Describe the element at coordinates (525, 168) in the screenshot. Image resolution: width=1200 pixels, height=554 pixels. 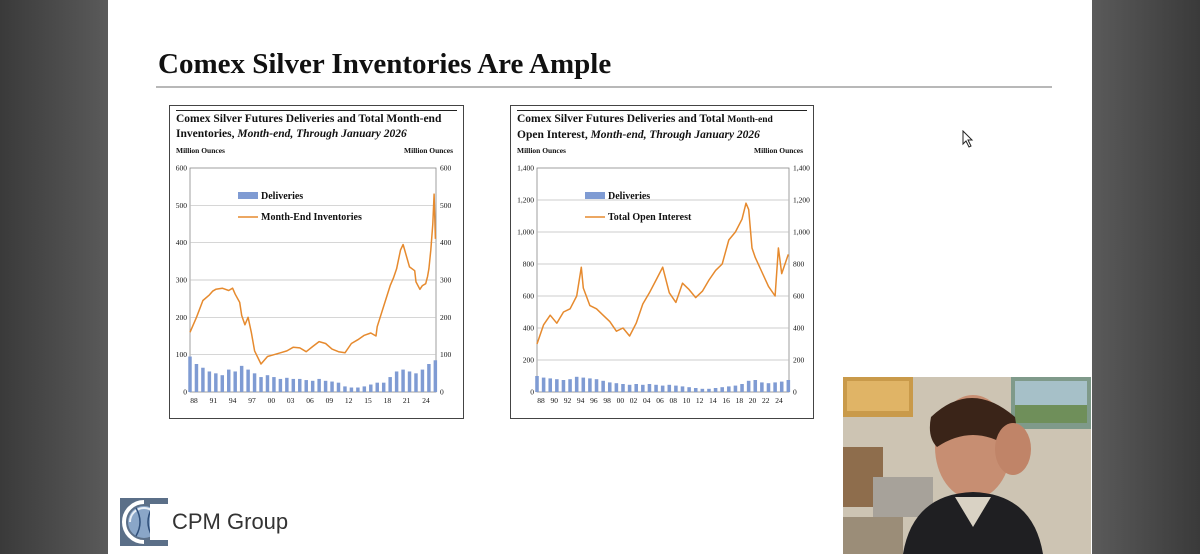
I see `chart2-ytick-left: 1,400` at that location.